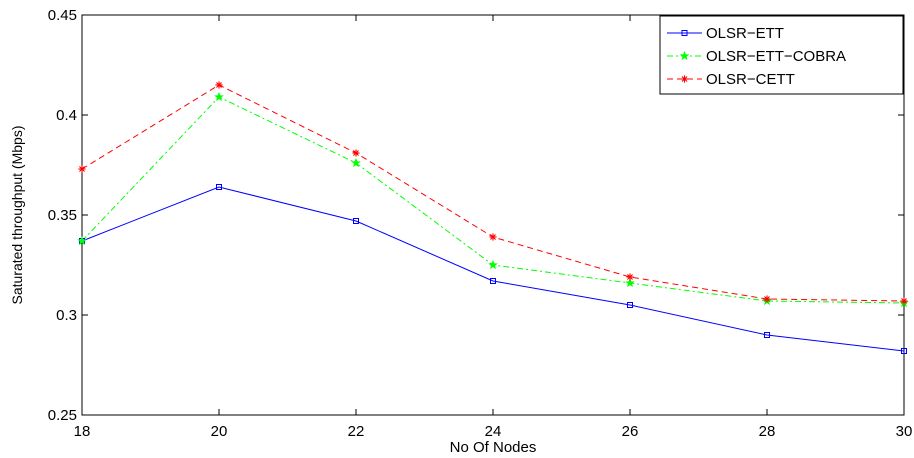 The width and height of the screenshot is (914, 458). What do you see at coordinates (219, 431) in the screenshot?
I see `x-tick-label: 20` at bounding box center [219, 431].